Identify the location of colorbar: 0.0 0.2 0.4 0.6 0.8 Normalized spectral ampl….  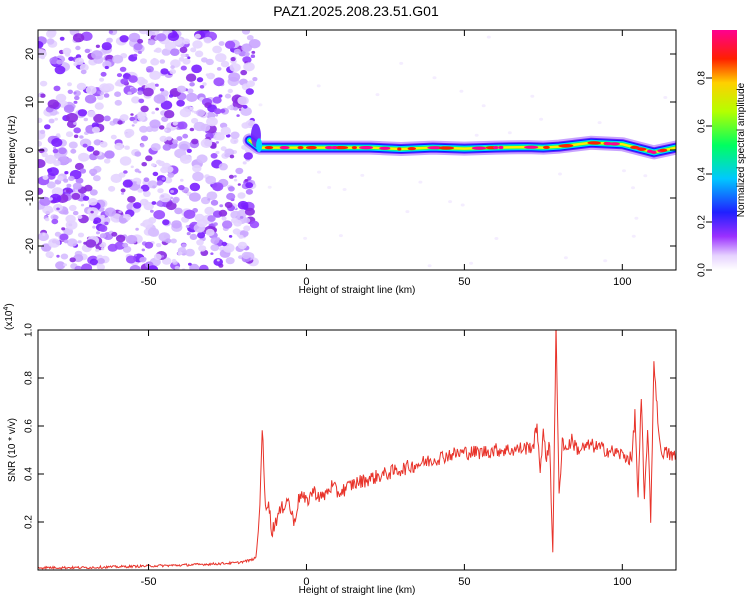
(722, 153).